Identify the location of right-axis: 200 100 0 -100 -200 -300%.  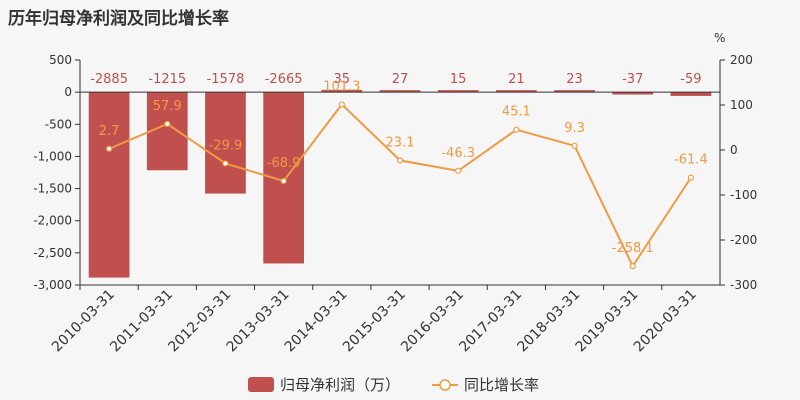
(735, 161).